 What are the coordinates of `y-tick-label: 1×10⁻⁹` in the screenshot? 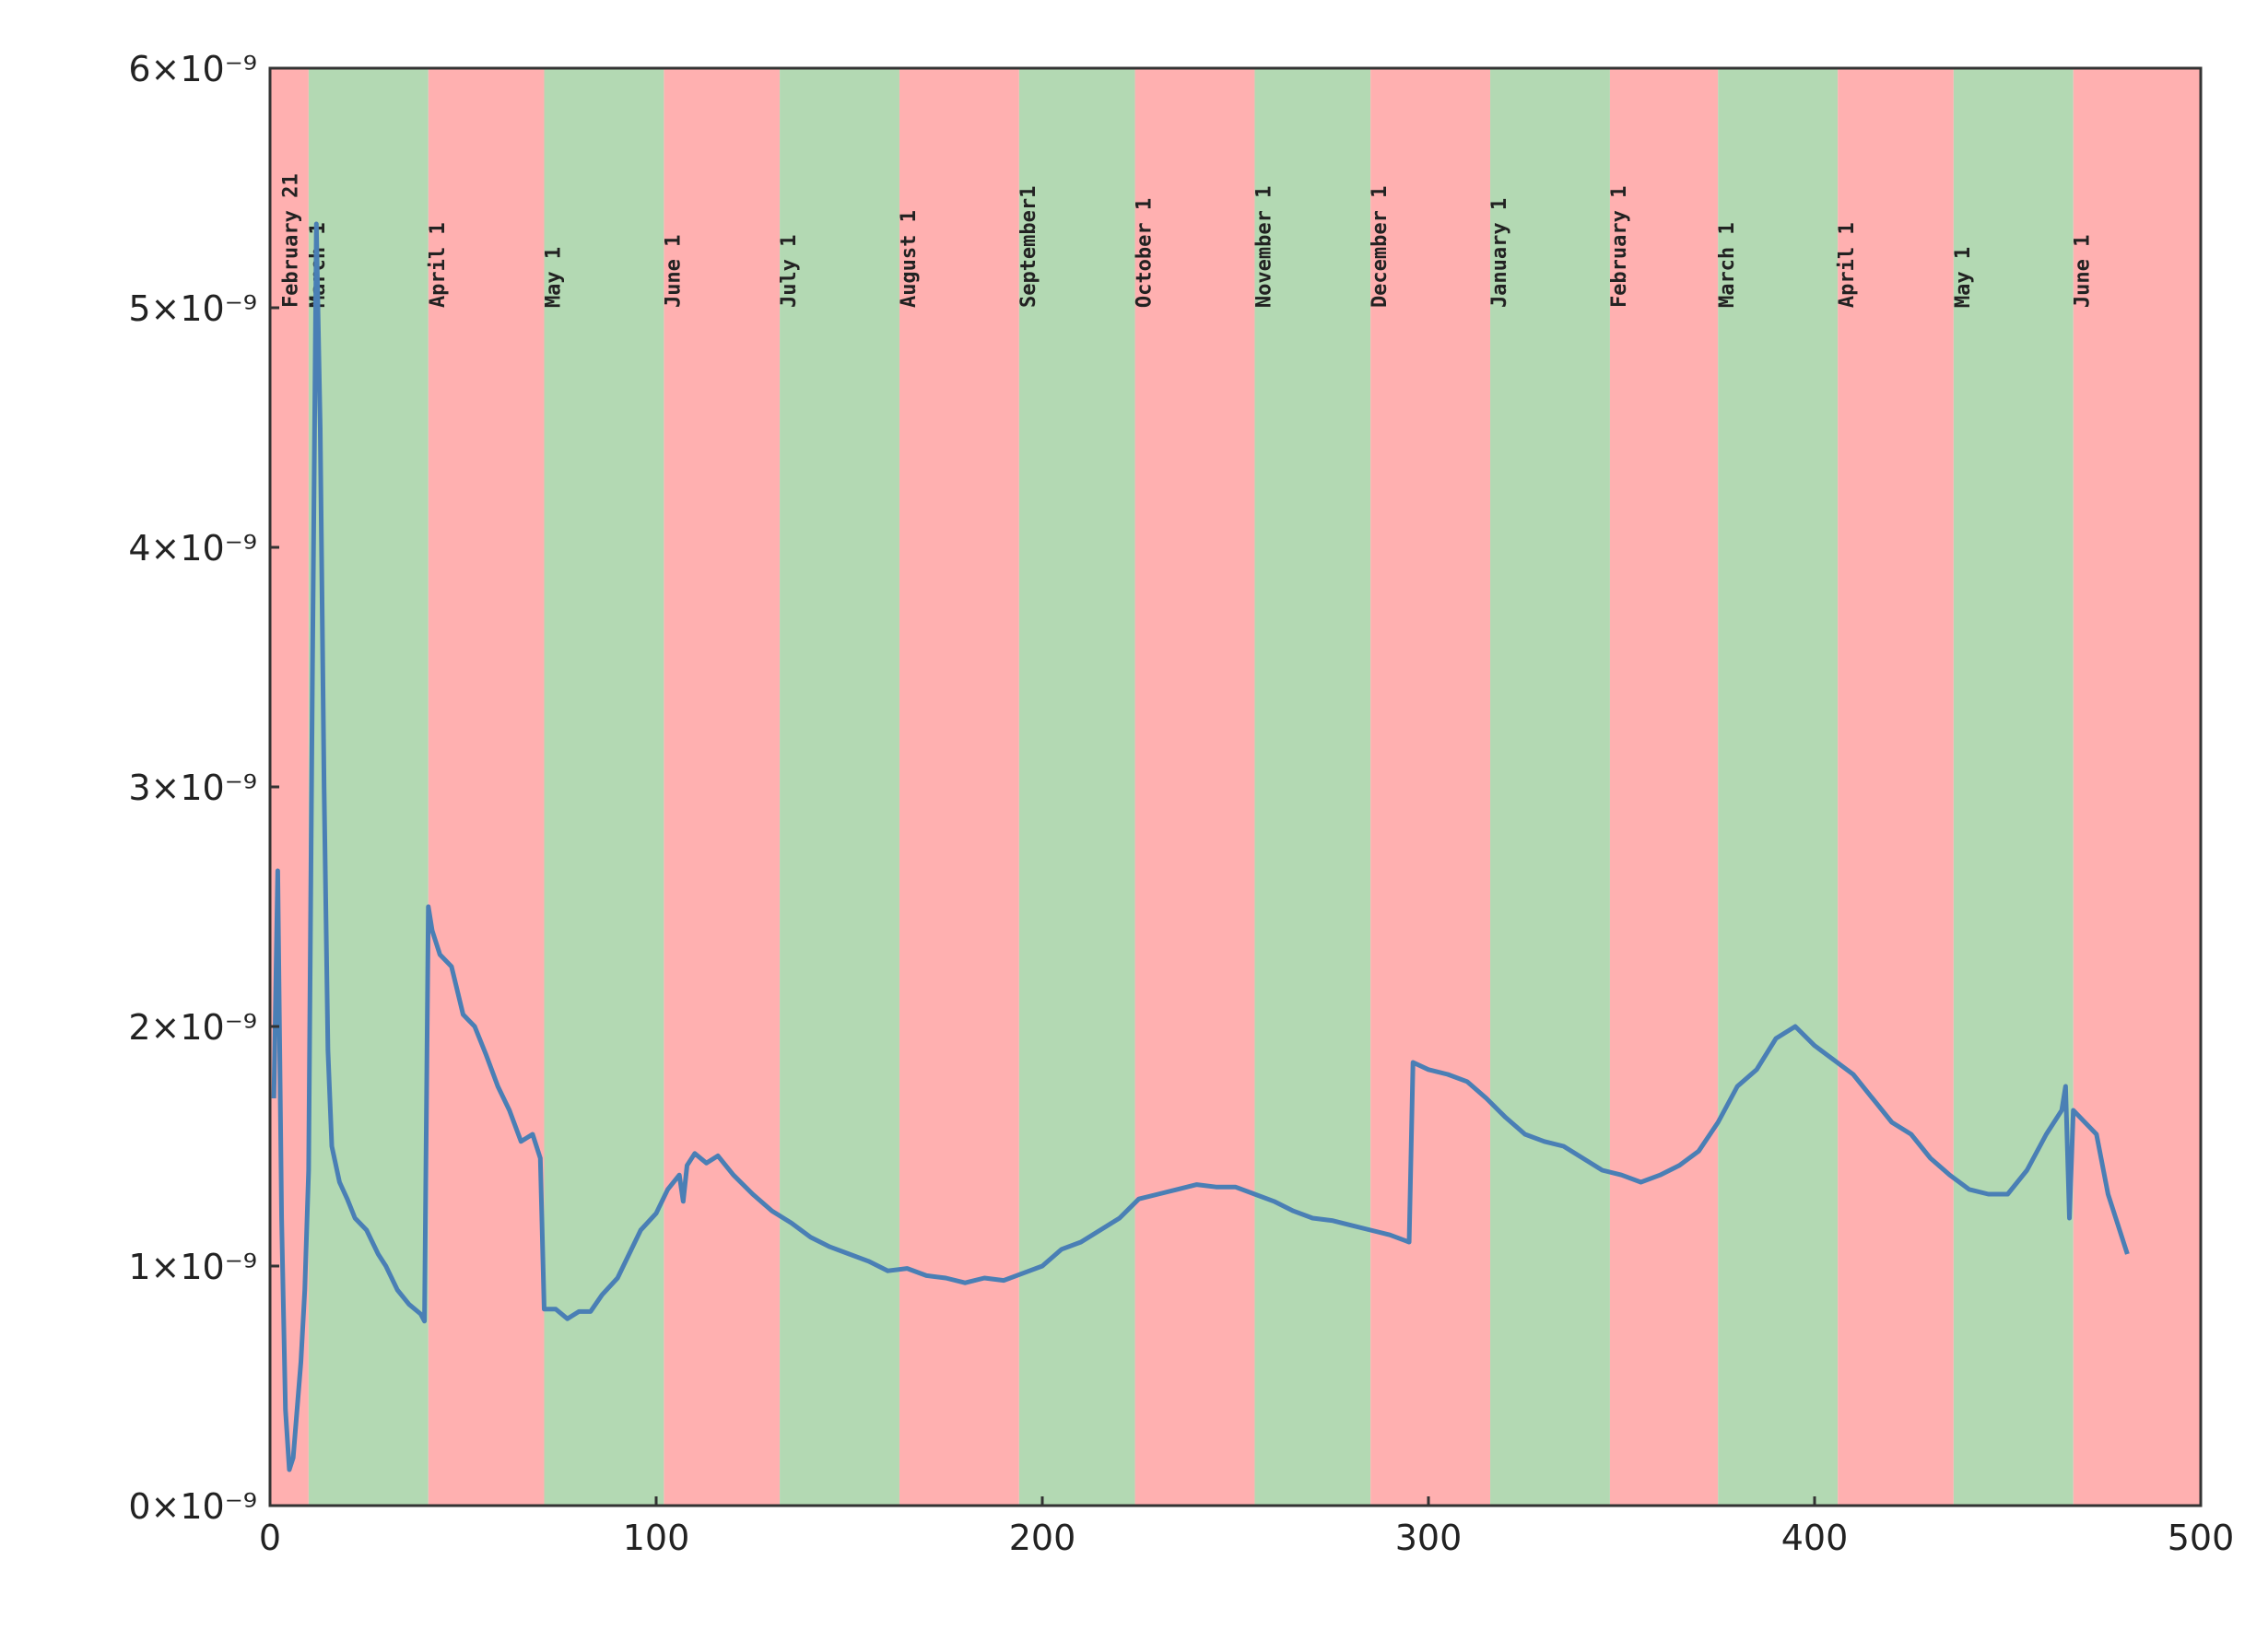 It's located at (192, 1267).